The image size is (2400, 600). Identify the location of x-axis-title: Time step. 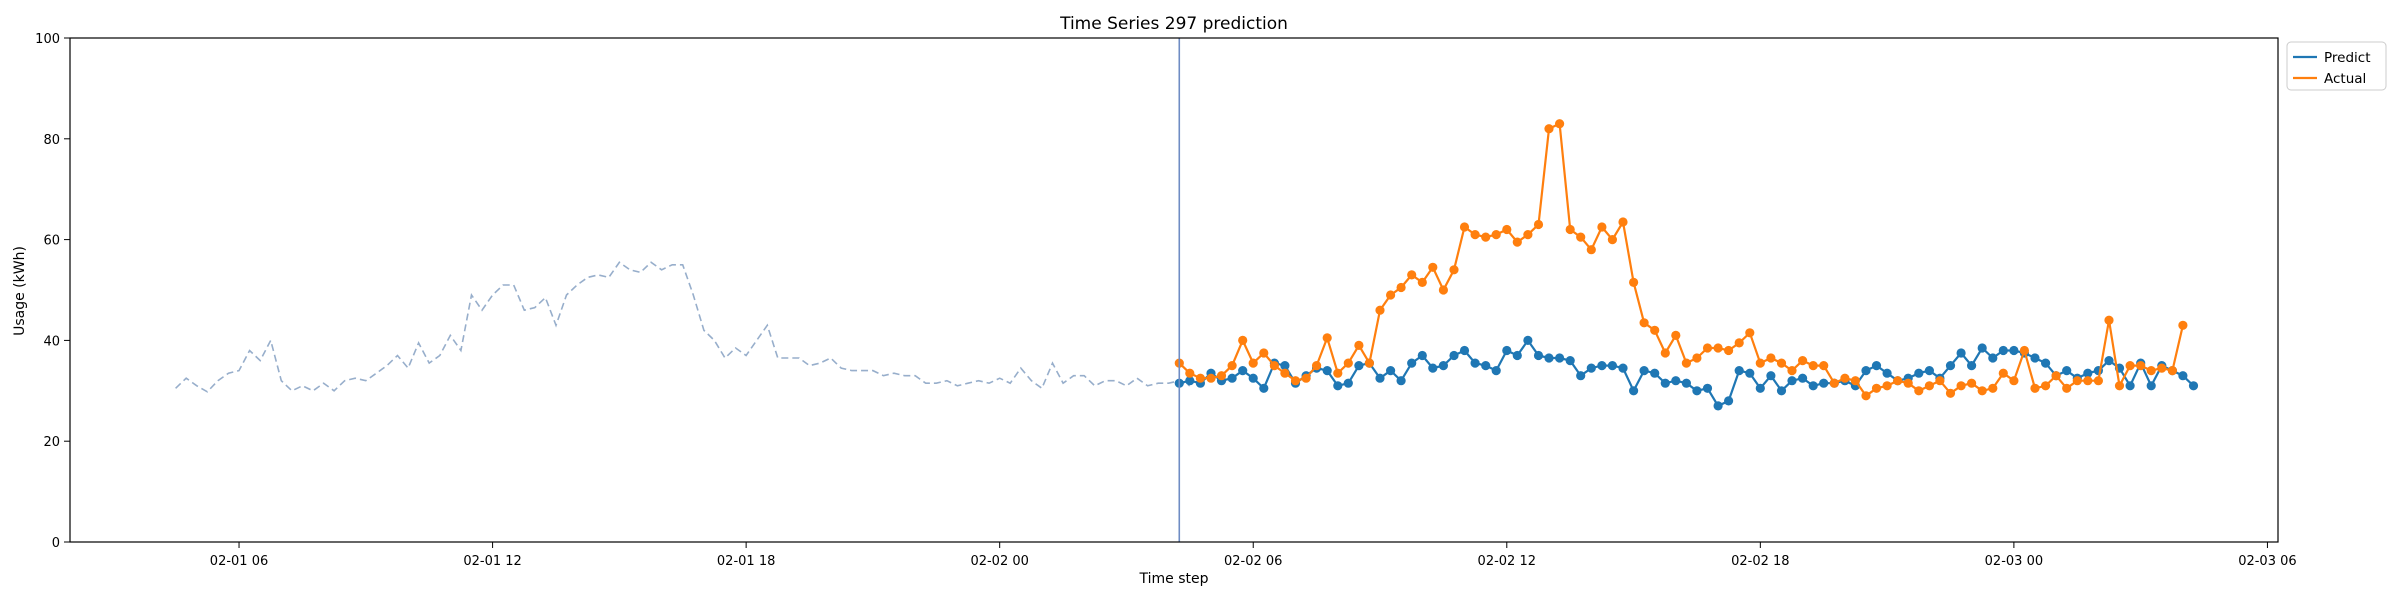
(1174, 579).